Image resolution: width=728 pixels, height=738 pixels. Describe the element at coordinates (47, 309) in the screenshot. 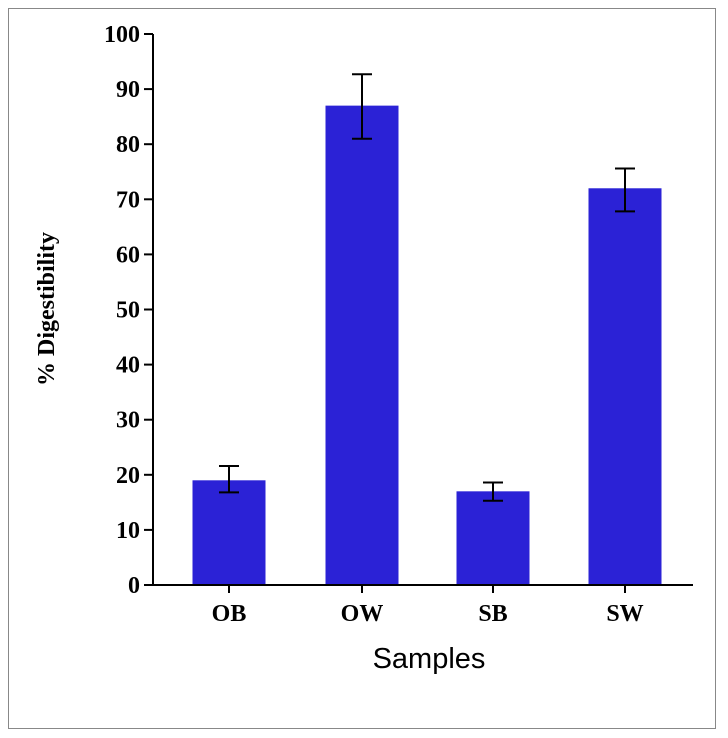

I see `y-axis-label: % Digestibility` at that location.